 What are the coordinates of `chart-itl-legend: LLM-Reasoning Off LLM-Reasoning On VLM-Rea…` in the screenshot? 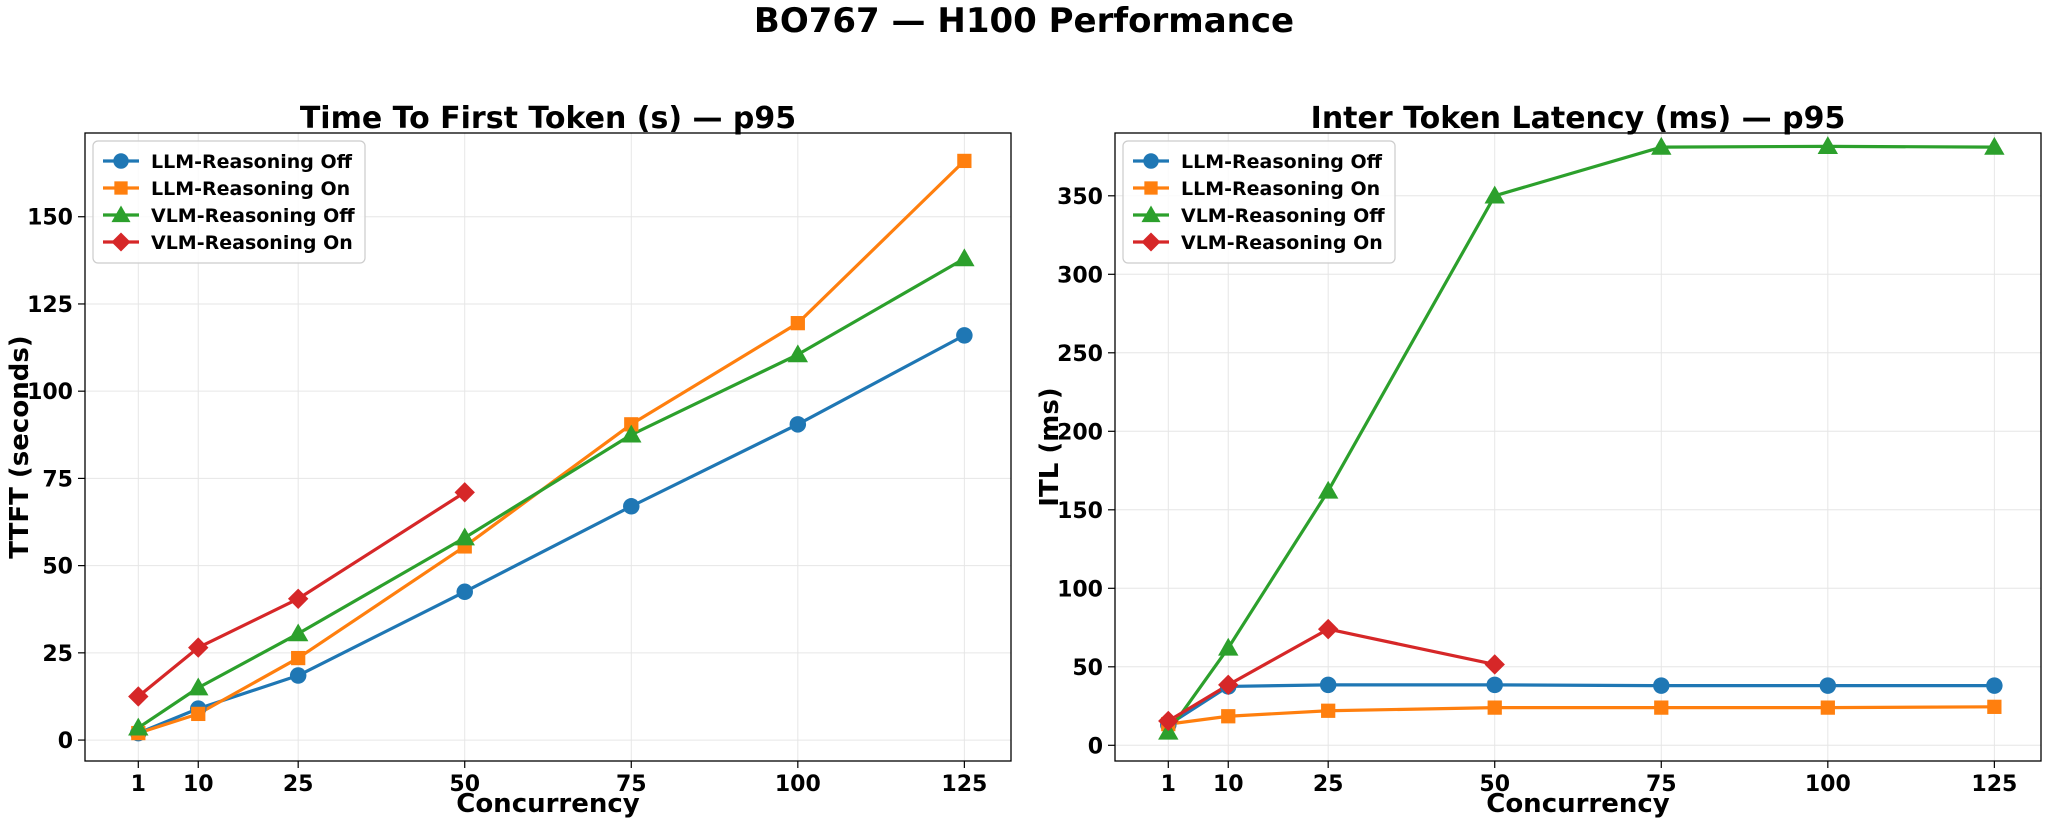 It's located at (1259, 202).